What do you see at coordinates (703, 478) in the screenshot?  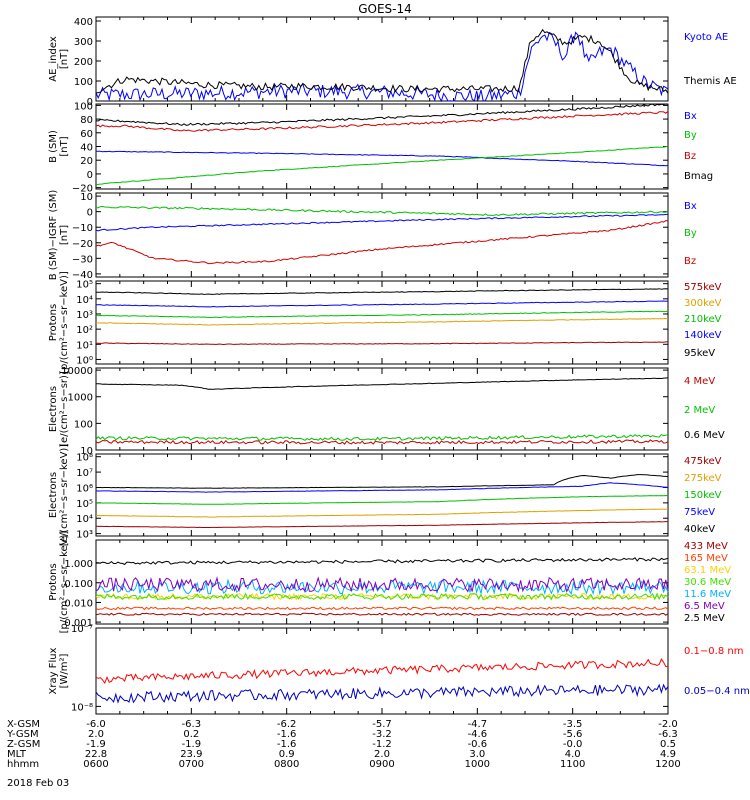 I see `legend-275kev: 275keV` at bounding box center [703, 478].